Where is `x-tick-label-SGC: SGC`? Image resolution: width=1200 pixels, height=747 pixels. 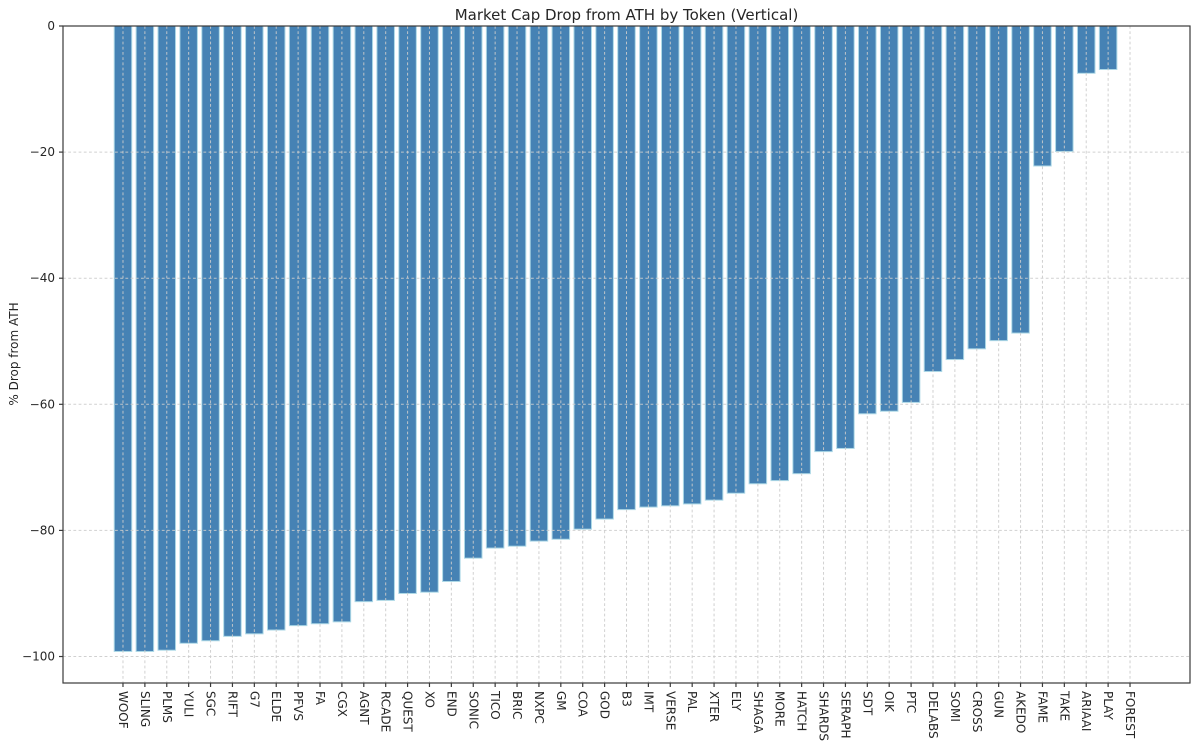 x-tick-label-SGC: SGC is located at coordinates (211, 703).